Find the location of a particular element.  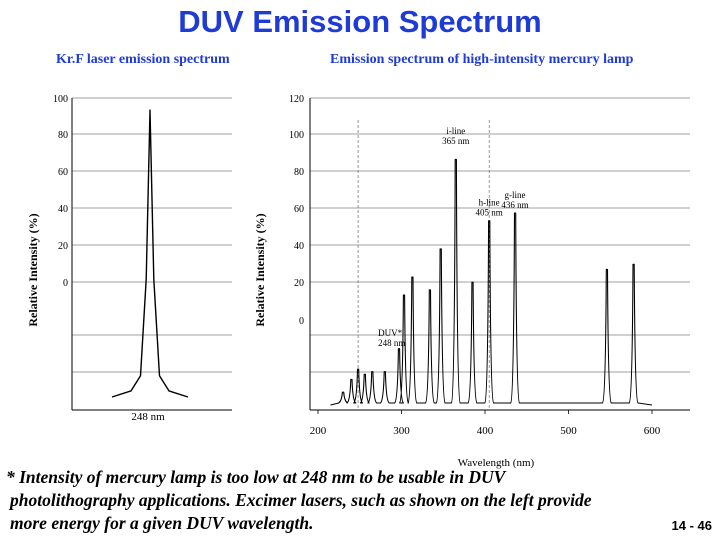

right-ytick-label: 0 is located at coordinates (301, 321).